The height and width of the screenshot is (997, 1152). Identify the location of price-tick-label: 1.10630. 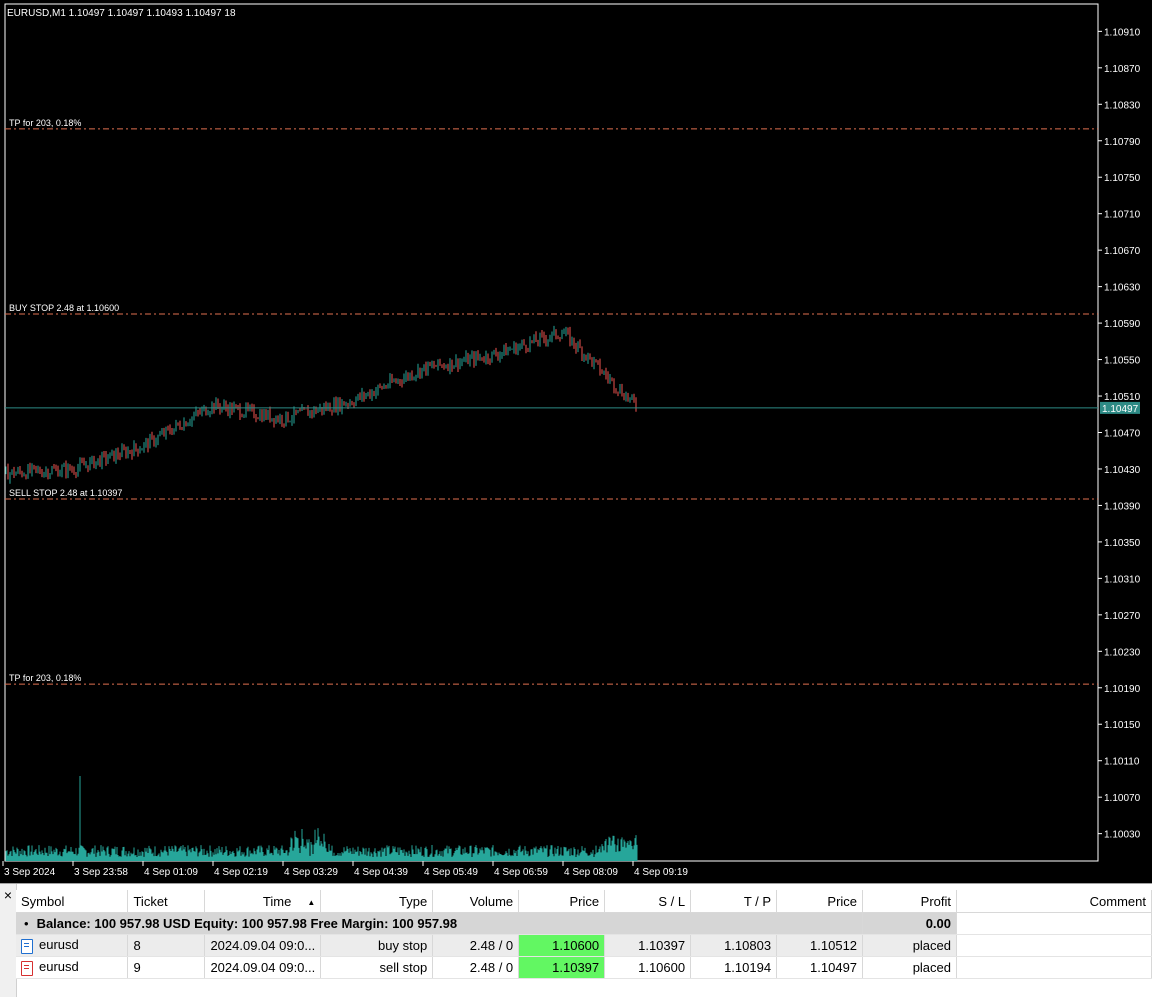
(1122, 288).